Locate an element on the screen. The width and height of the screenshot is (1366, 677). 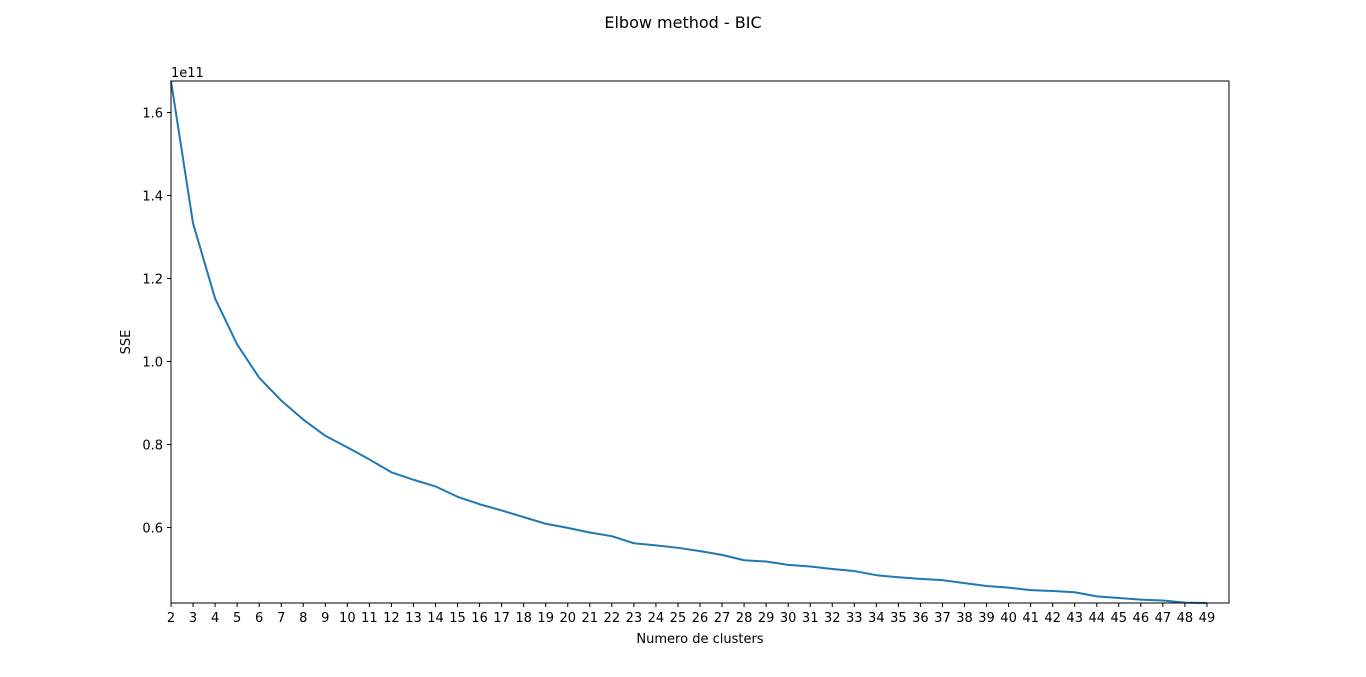
x-tick-label: 10 is located at coordinates (347, 618).